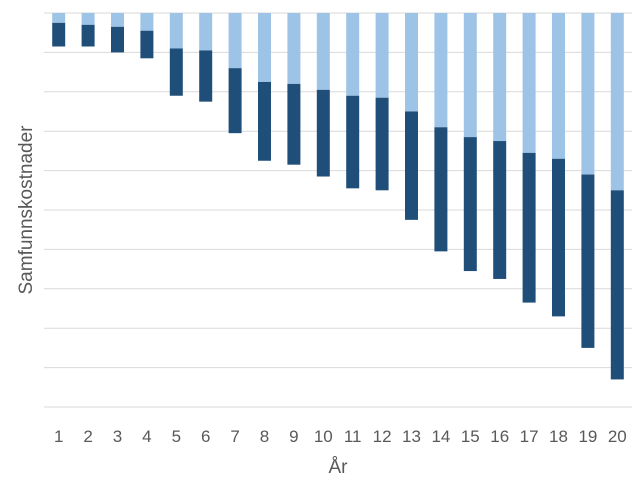  I want to click on x-axis-title: År, so click(339, 467).